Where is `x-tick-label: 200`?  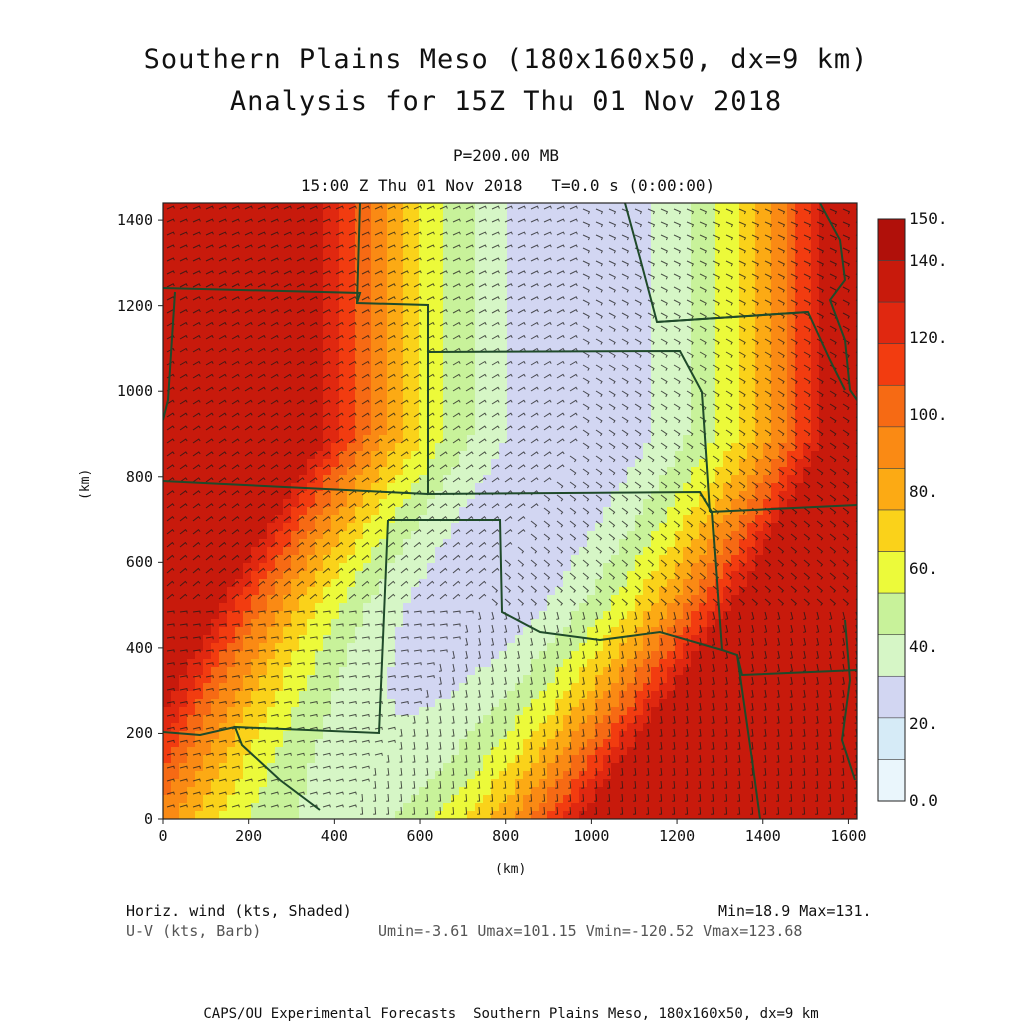 x-tick-label: 200 is located at coordinates (249, 836).